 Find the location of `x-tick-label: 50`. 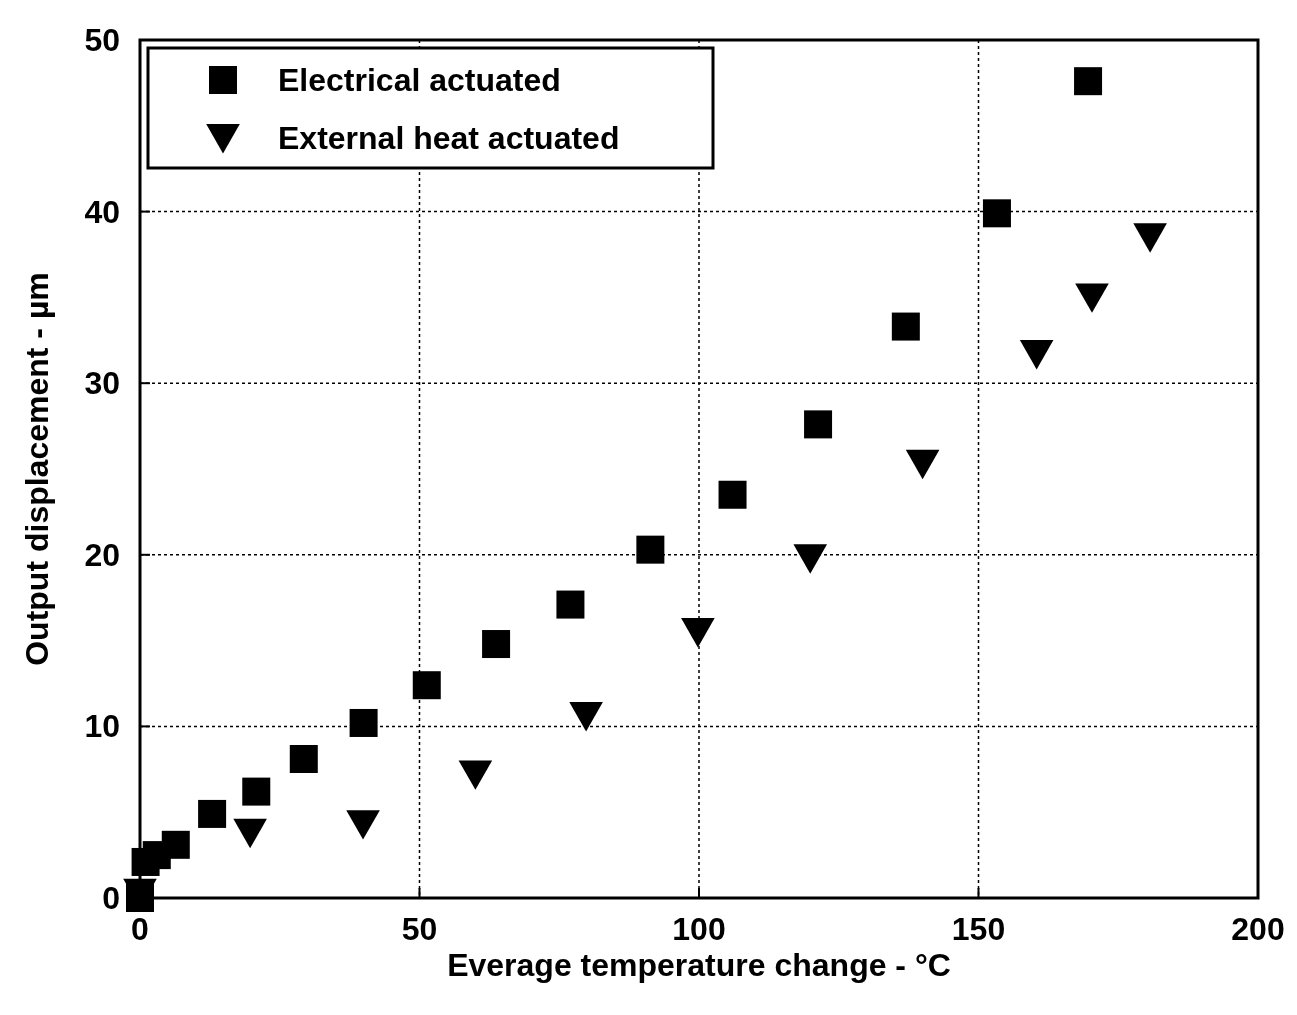

x-tick-label: 50 is located at coordinates (419, 929).